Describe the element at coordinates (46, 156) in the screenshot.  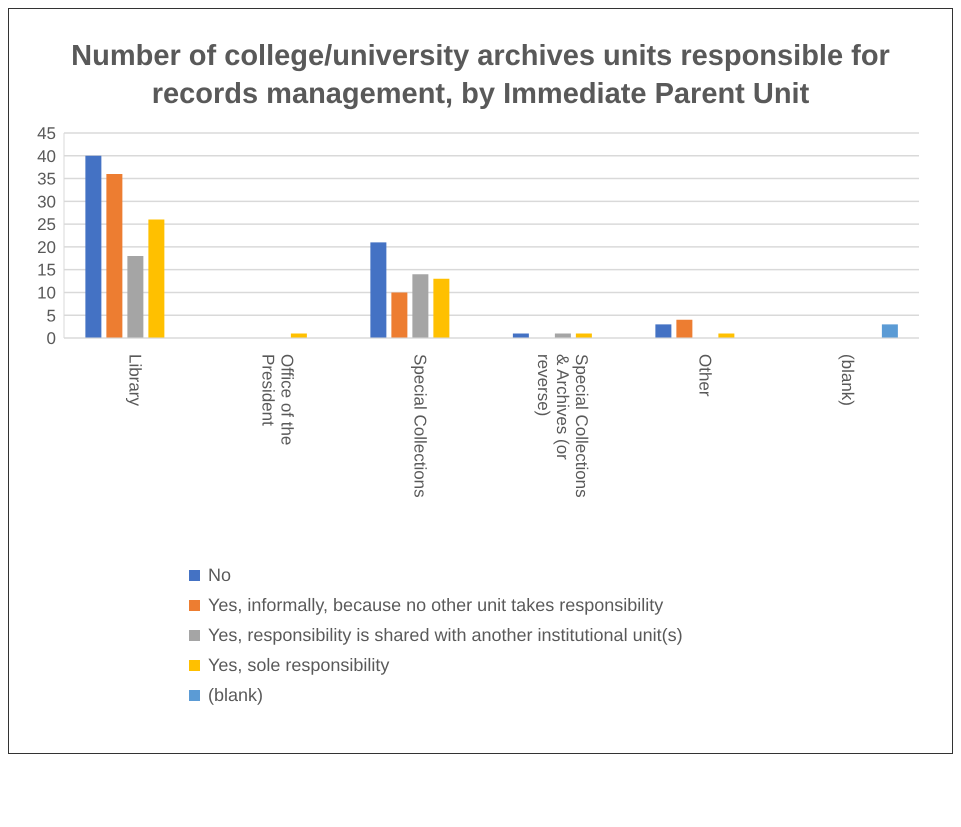
I see `y-tick-label: 40` at that location.